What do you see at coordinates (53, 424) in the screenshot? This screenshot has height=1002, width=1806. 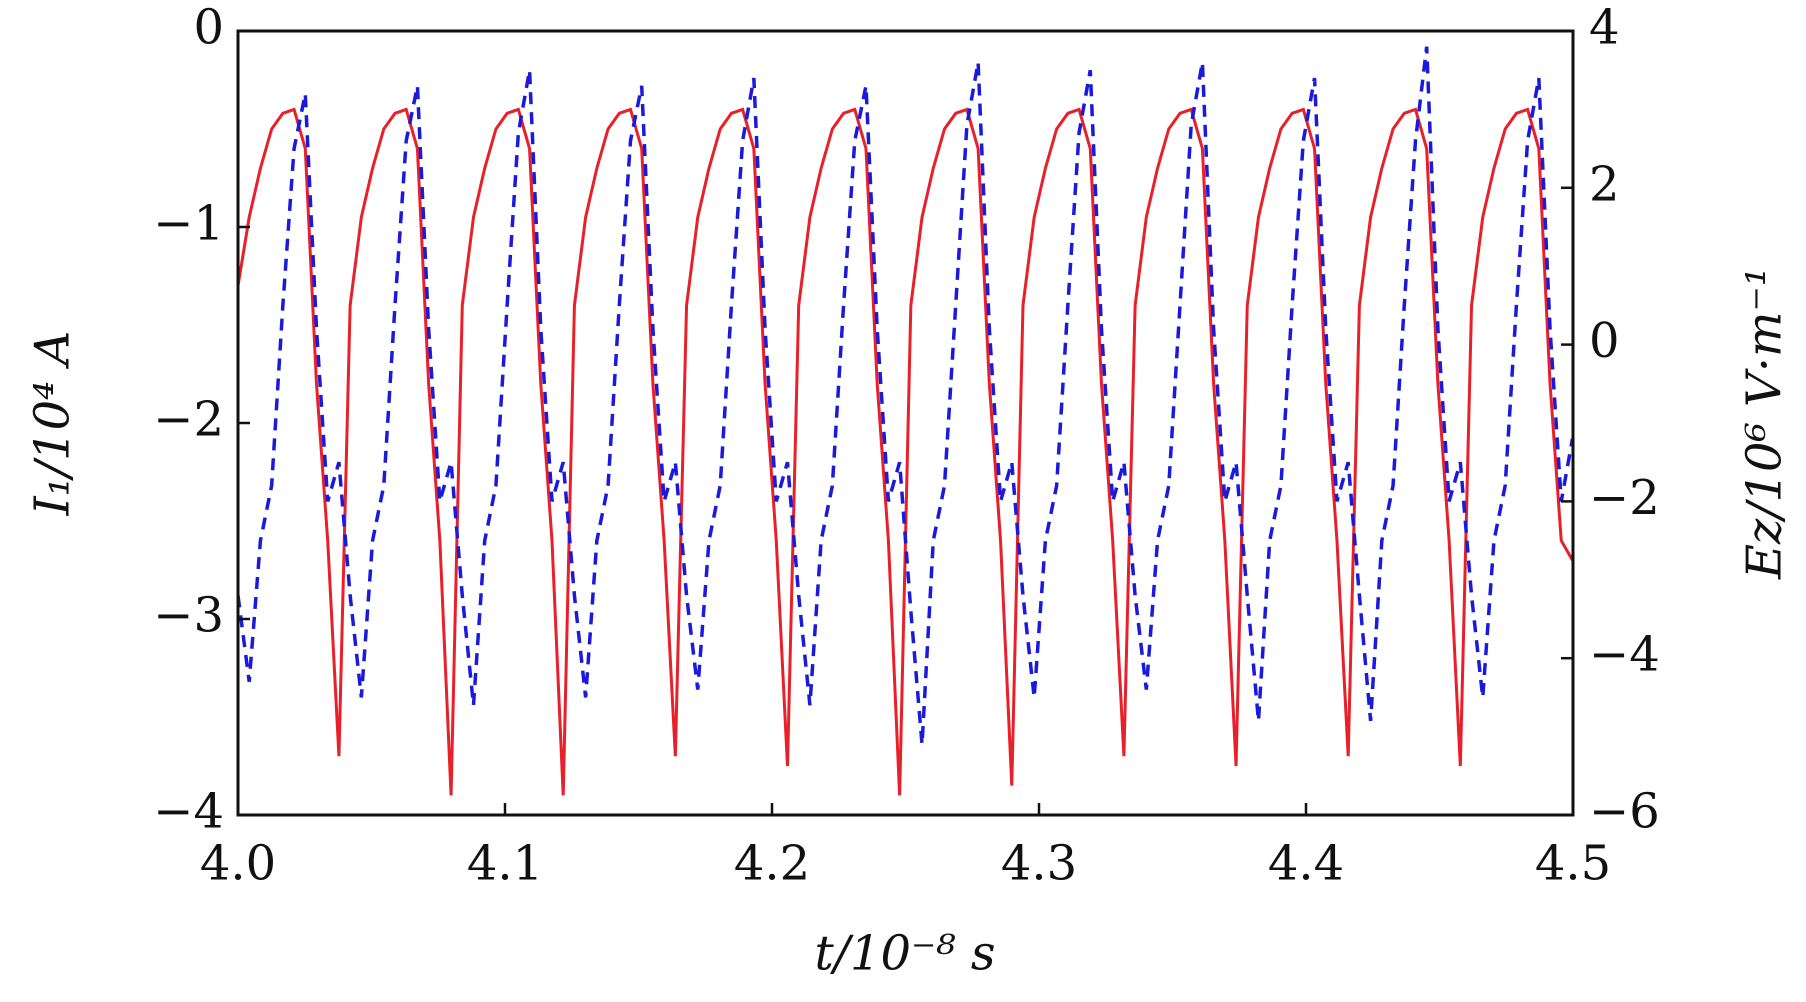 I see `y-axis-label: I₁/10⁴ A` at bounding box center [53, 424].